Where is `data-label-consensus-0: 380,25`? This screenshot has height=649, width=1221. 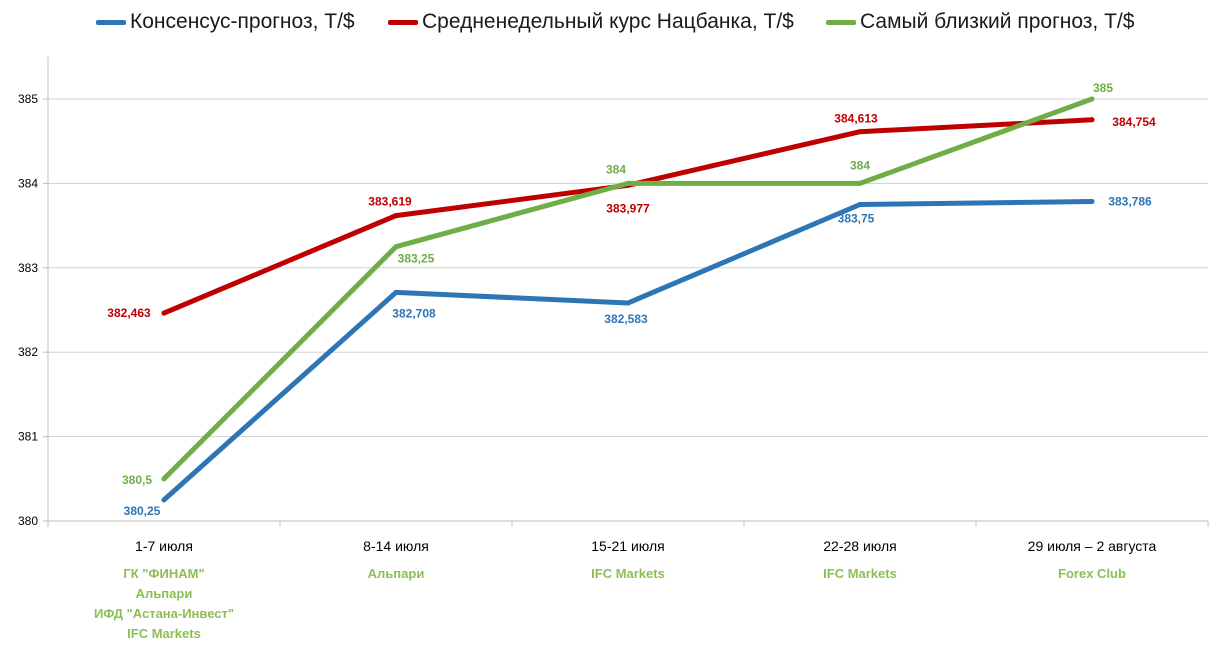 data-label-consensus-0: 380,25 is located at coordinates (142, 511).